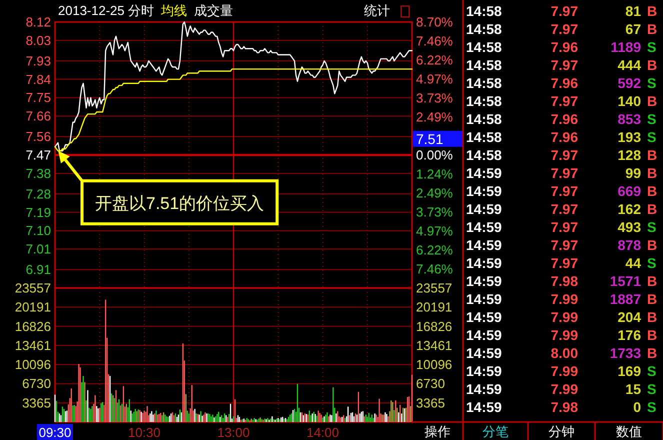 The height and width of the screenshot is (440, 663). Describe the element at coordinates (38, 22) in the screenshot. I see `y-tick-label: 8.12` at that location.